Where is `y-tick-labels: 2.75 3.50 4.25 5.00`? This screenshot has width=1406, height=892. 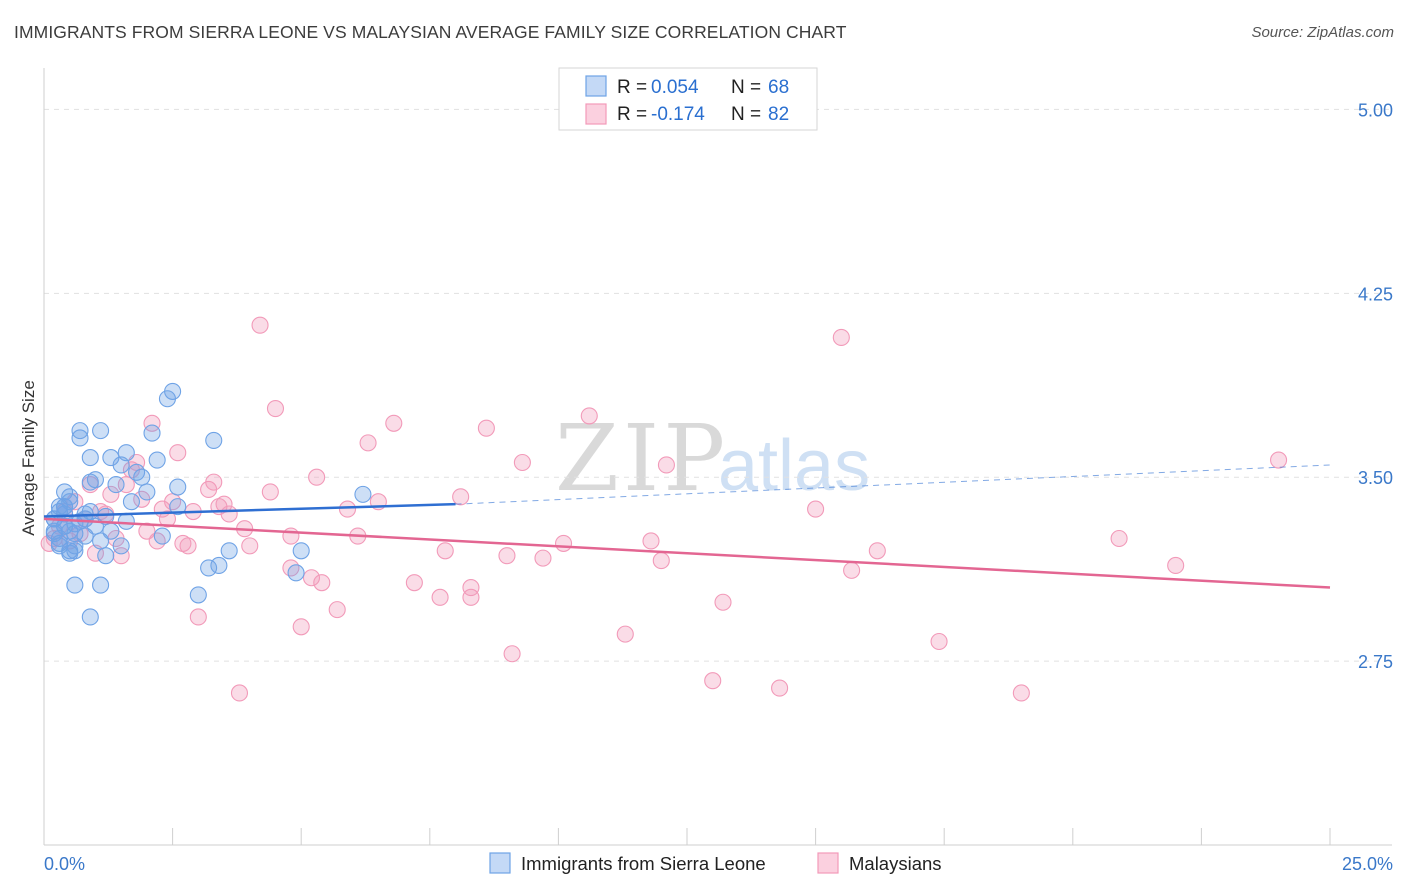 y-tick-labels: 2.75 3.50 4.25 5.00 is located at coordinates (1375, 386).